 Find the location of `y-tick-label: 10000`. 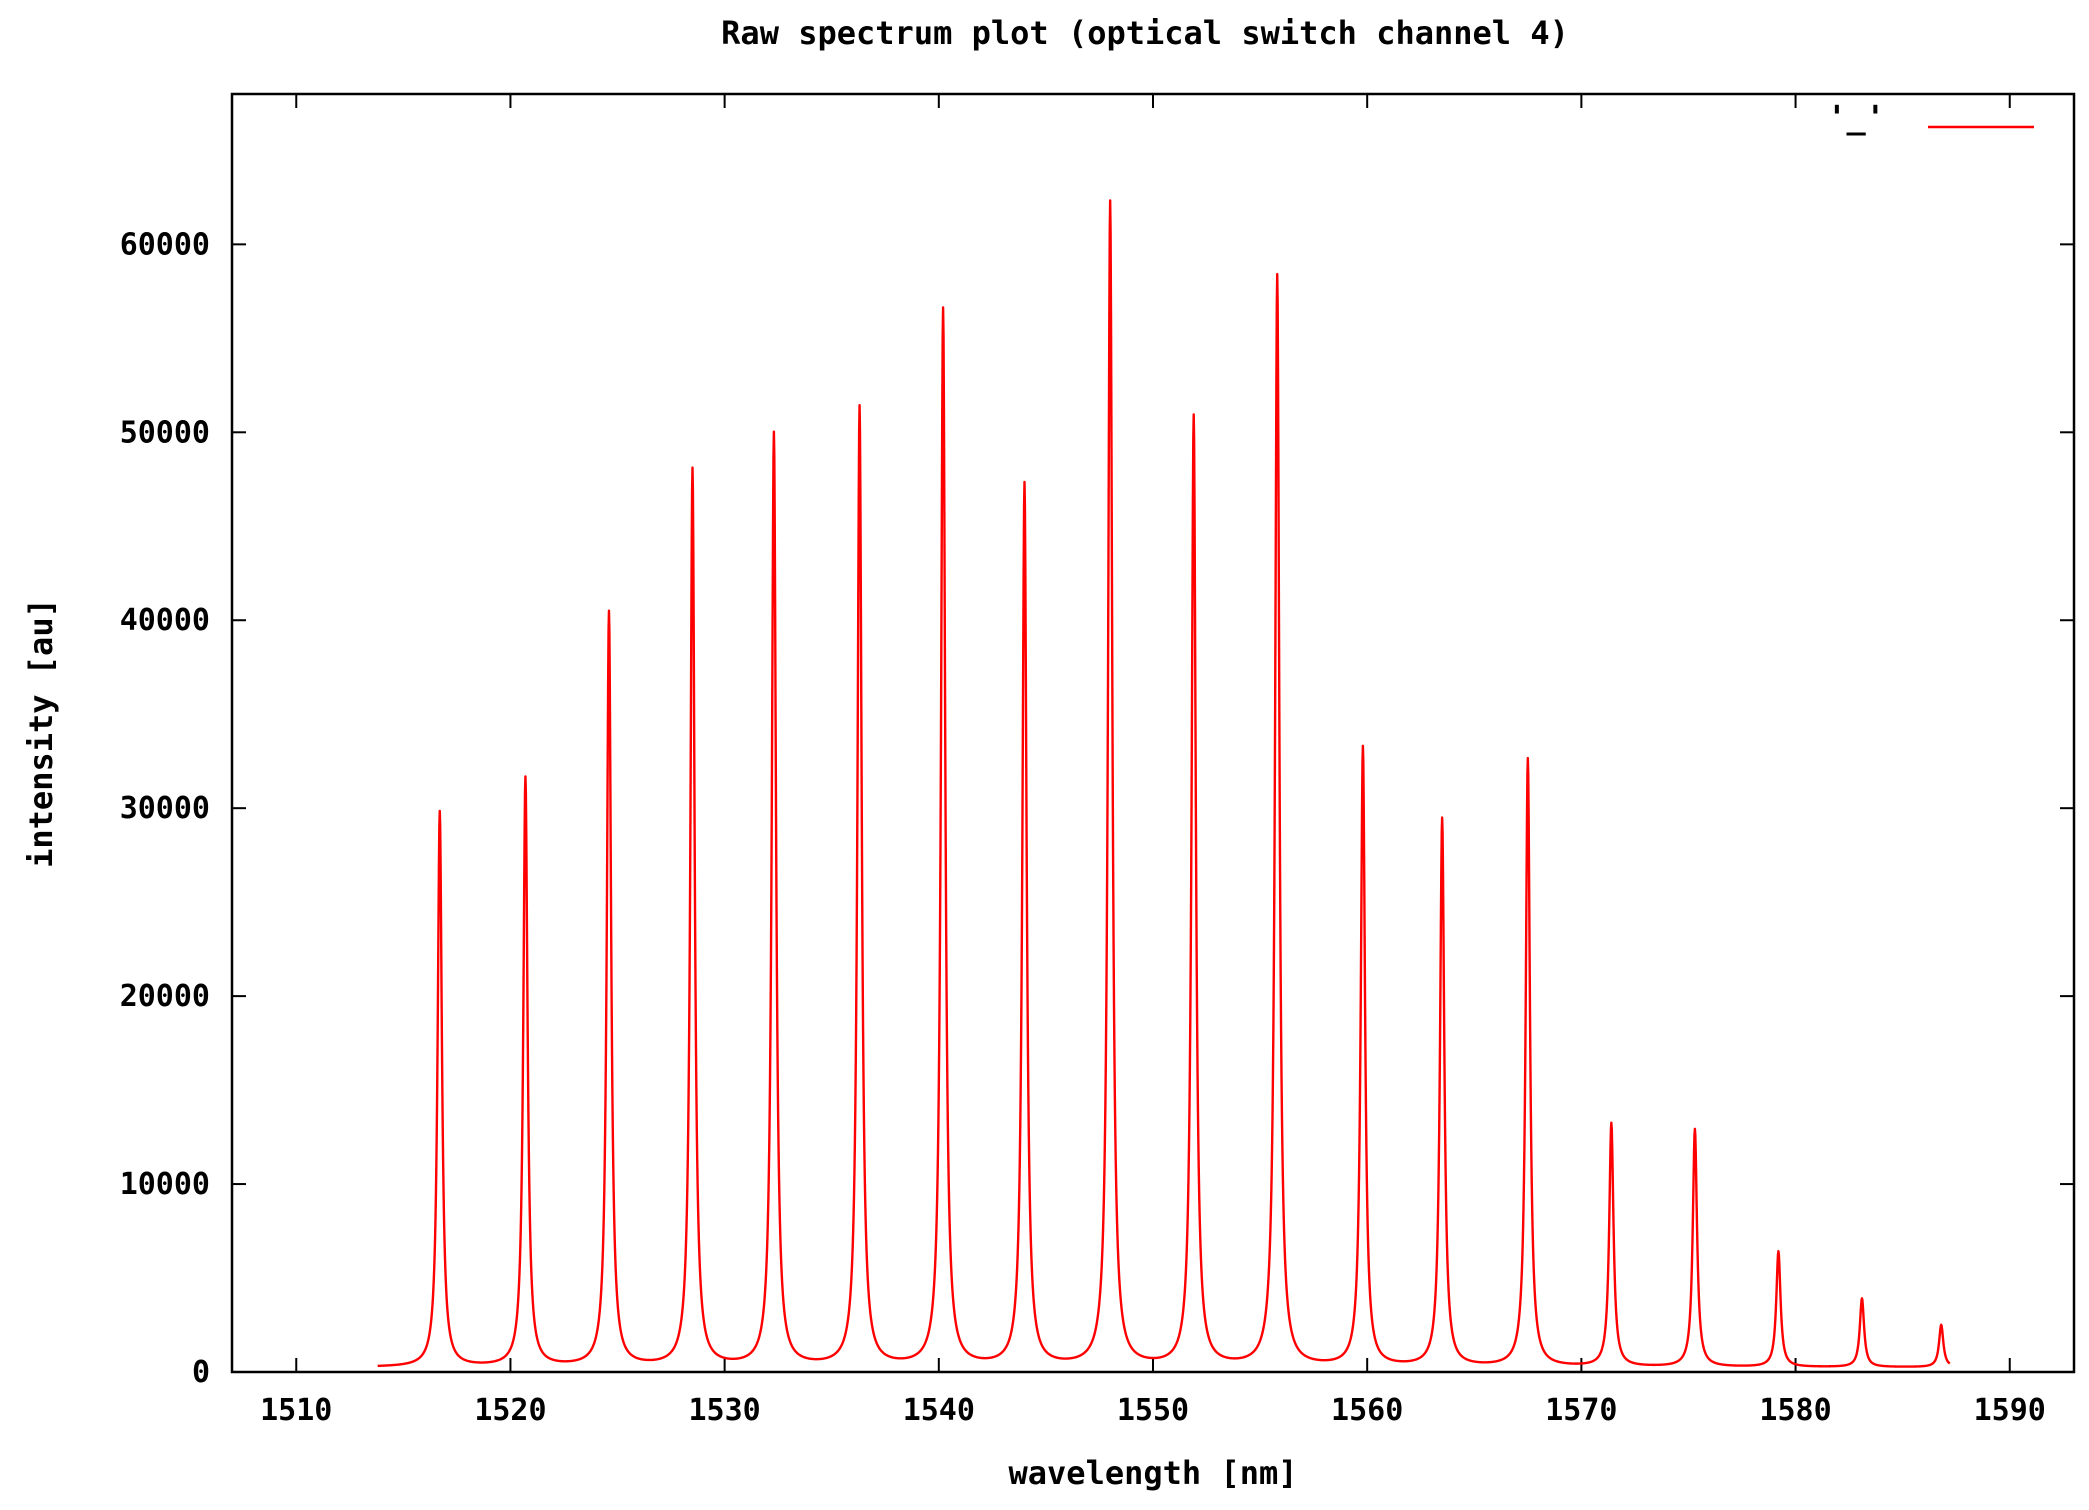

y-tick-label: 10000 is located at coordinates (165, 1184).